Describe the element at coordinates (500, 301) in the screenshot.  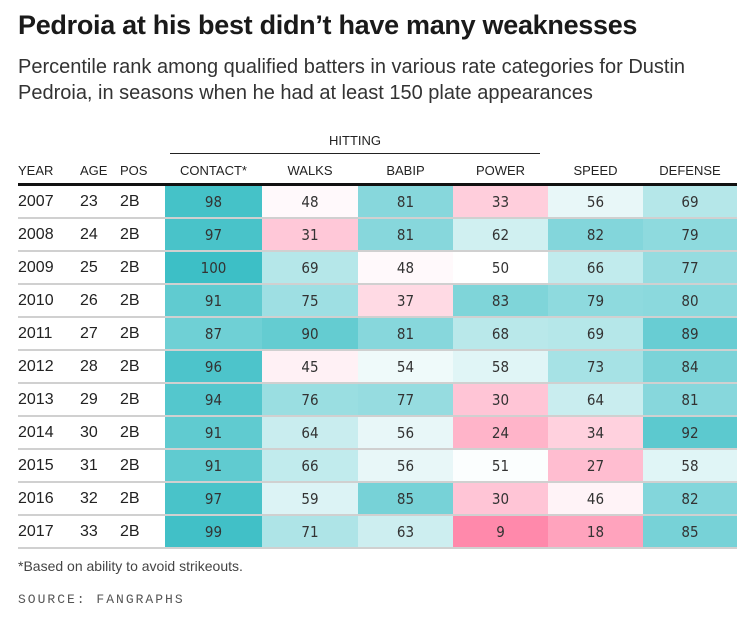
I see `heat-cell: 83` at that location.